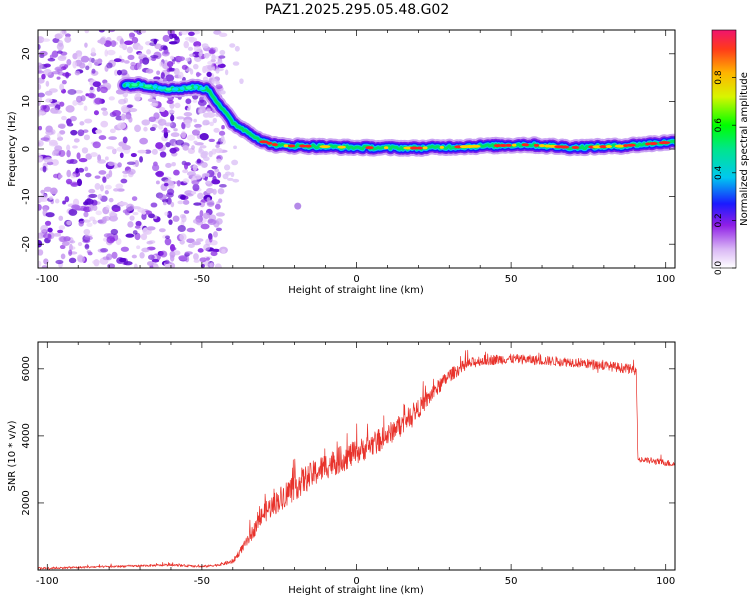 This screenshot has height=600, width=750. What do you see at coordinates (356, 581) in the screenshot?
I see `snr-xtick-label: 0` at bounding box center [356, 581].